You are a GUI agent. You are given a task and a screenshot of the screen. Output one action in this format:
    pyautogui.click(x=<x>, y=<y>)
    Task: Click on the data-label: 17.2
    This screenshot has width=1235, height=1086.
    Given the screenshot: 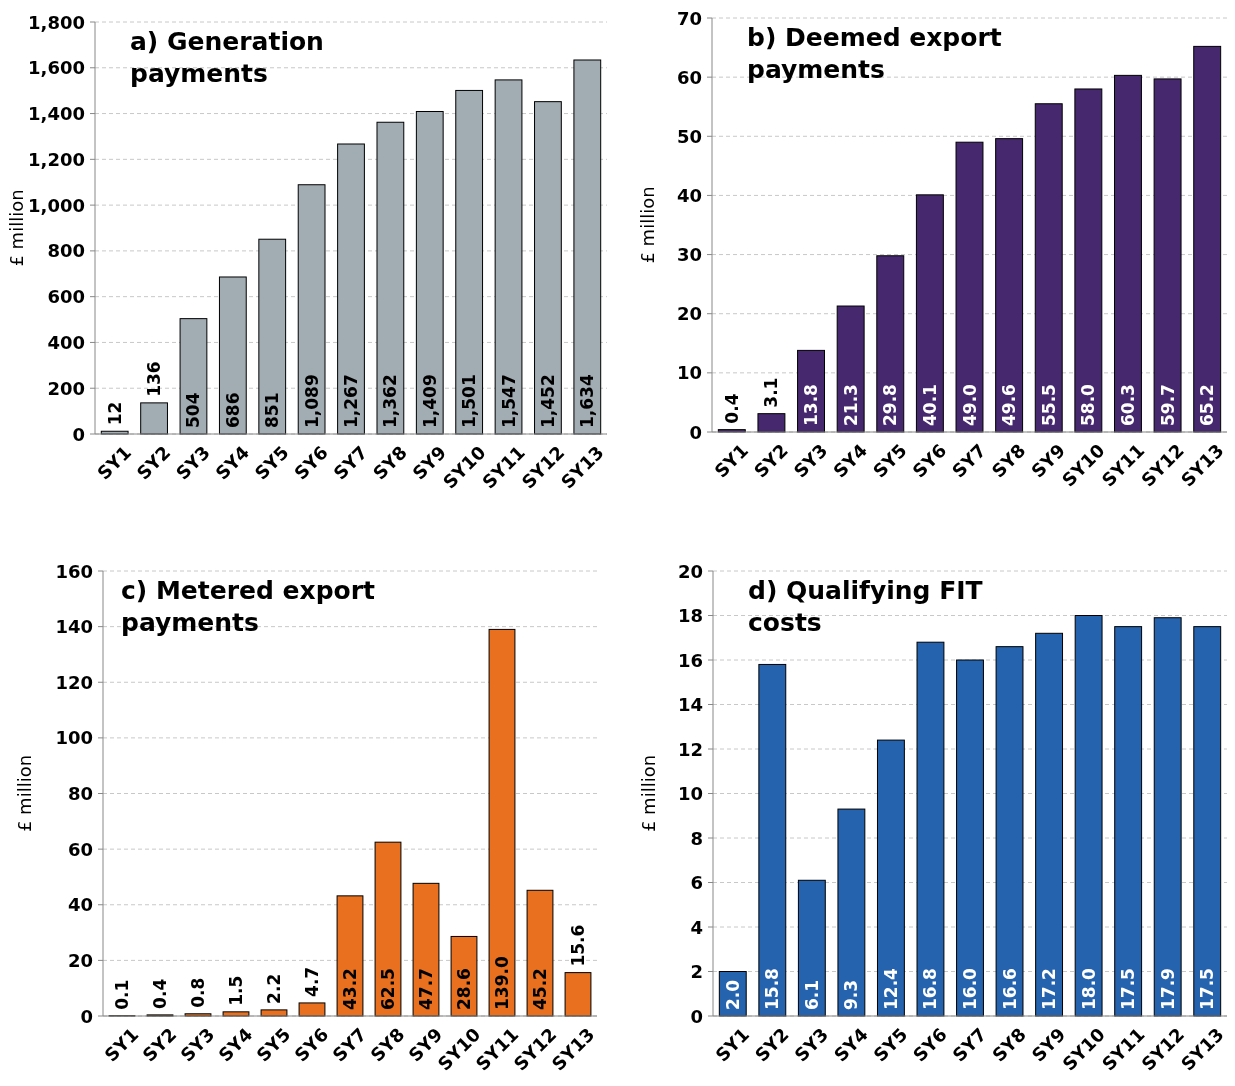 What is the action you would take?
    pyautogui.click(x=1049, y=989)
    